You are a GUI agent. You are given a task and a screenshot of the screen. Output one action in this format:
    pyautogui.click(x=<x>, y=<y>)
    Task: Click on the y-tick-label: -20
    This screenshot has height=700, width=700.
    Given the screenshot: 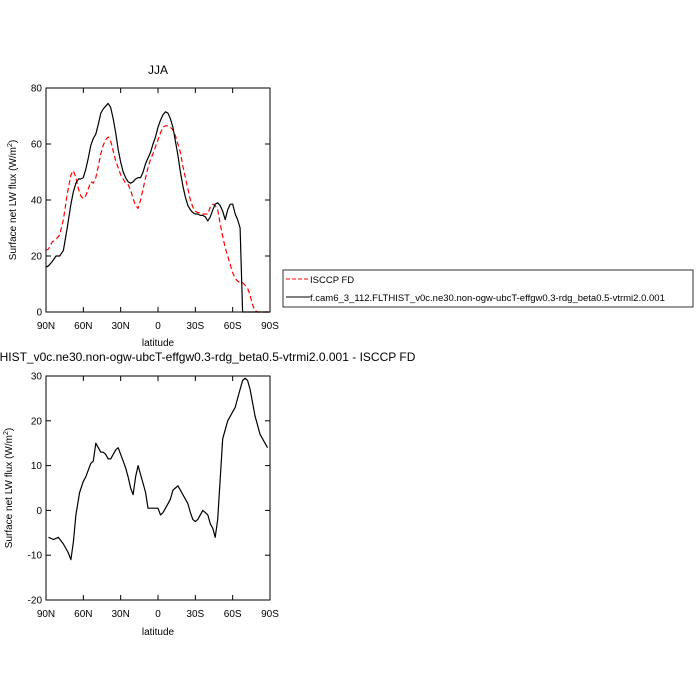 What is the action you would take?
    pyautogui.click(x=35, y=601)
    